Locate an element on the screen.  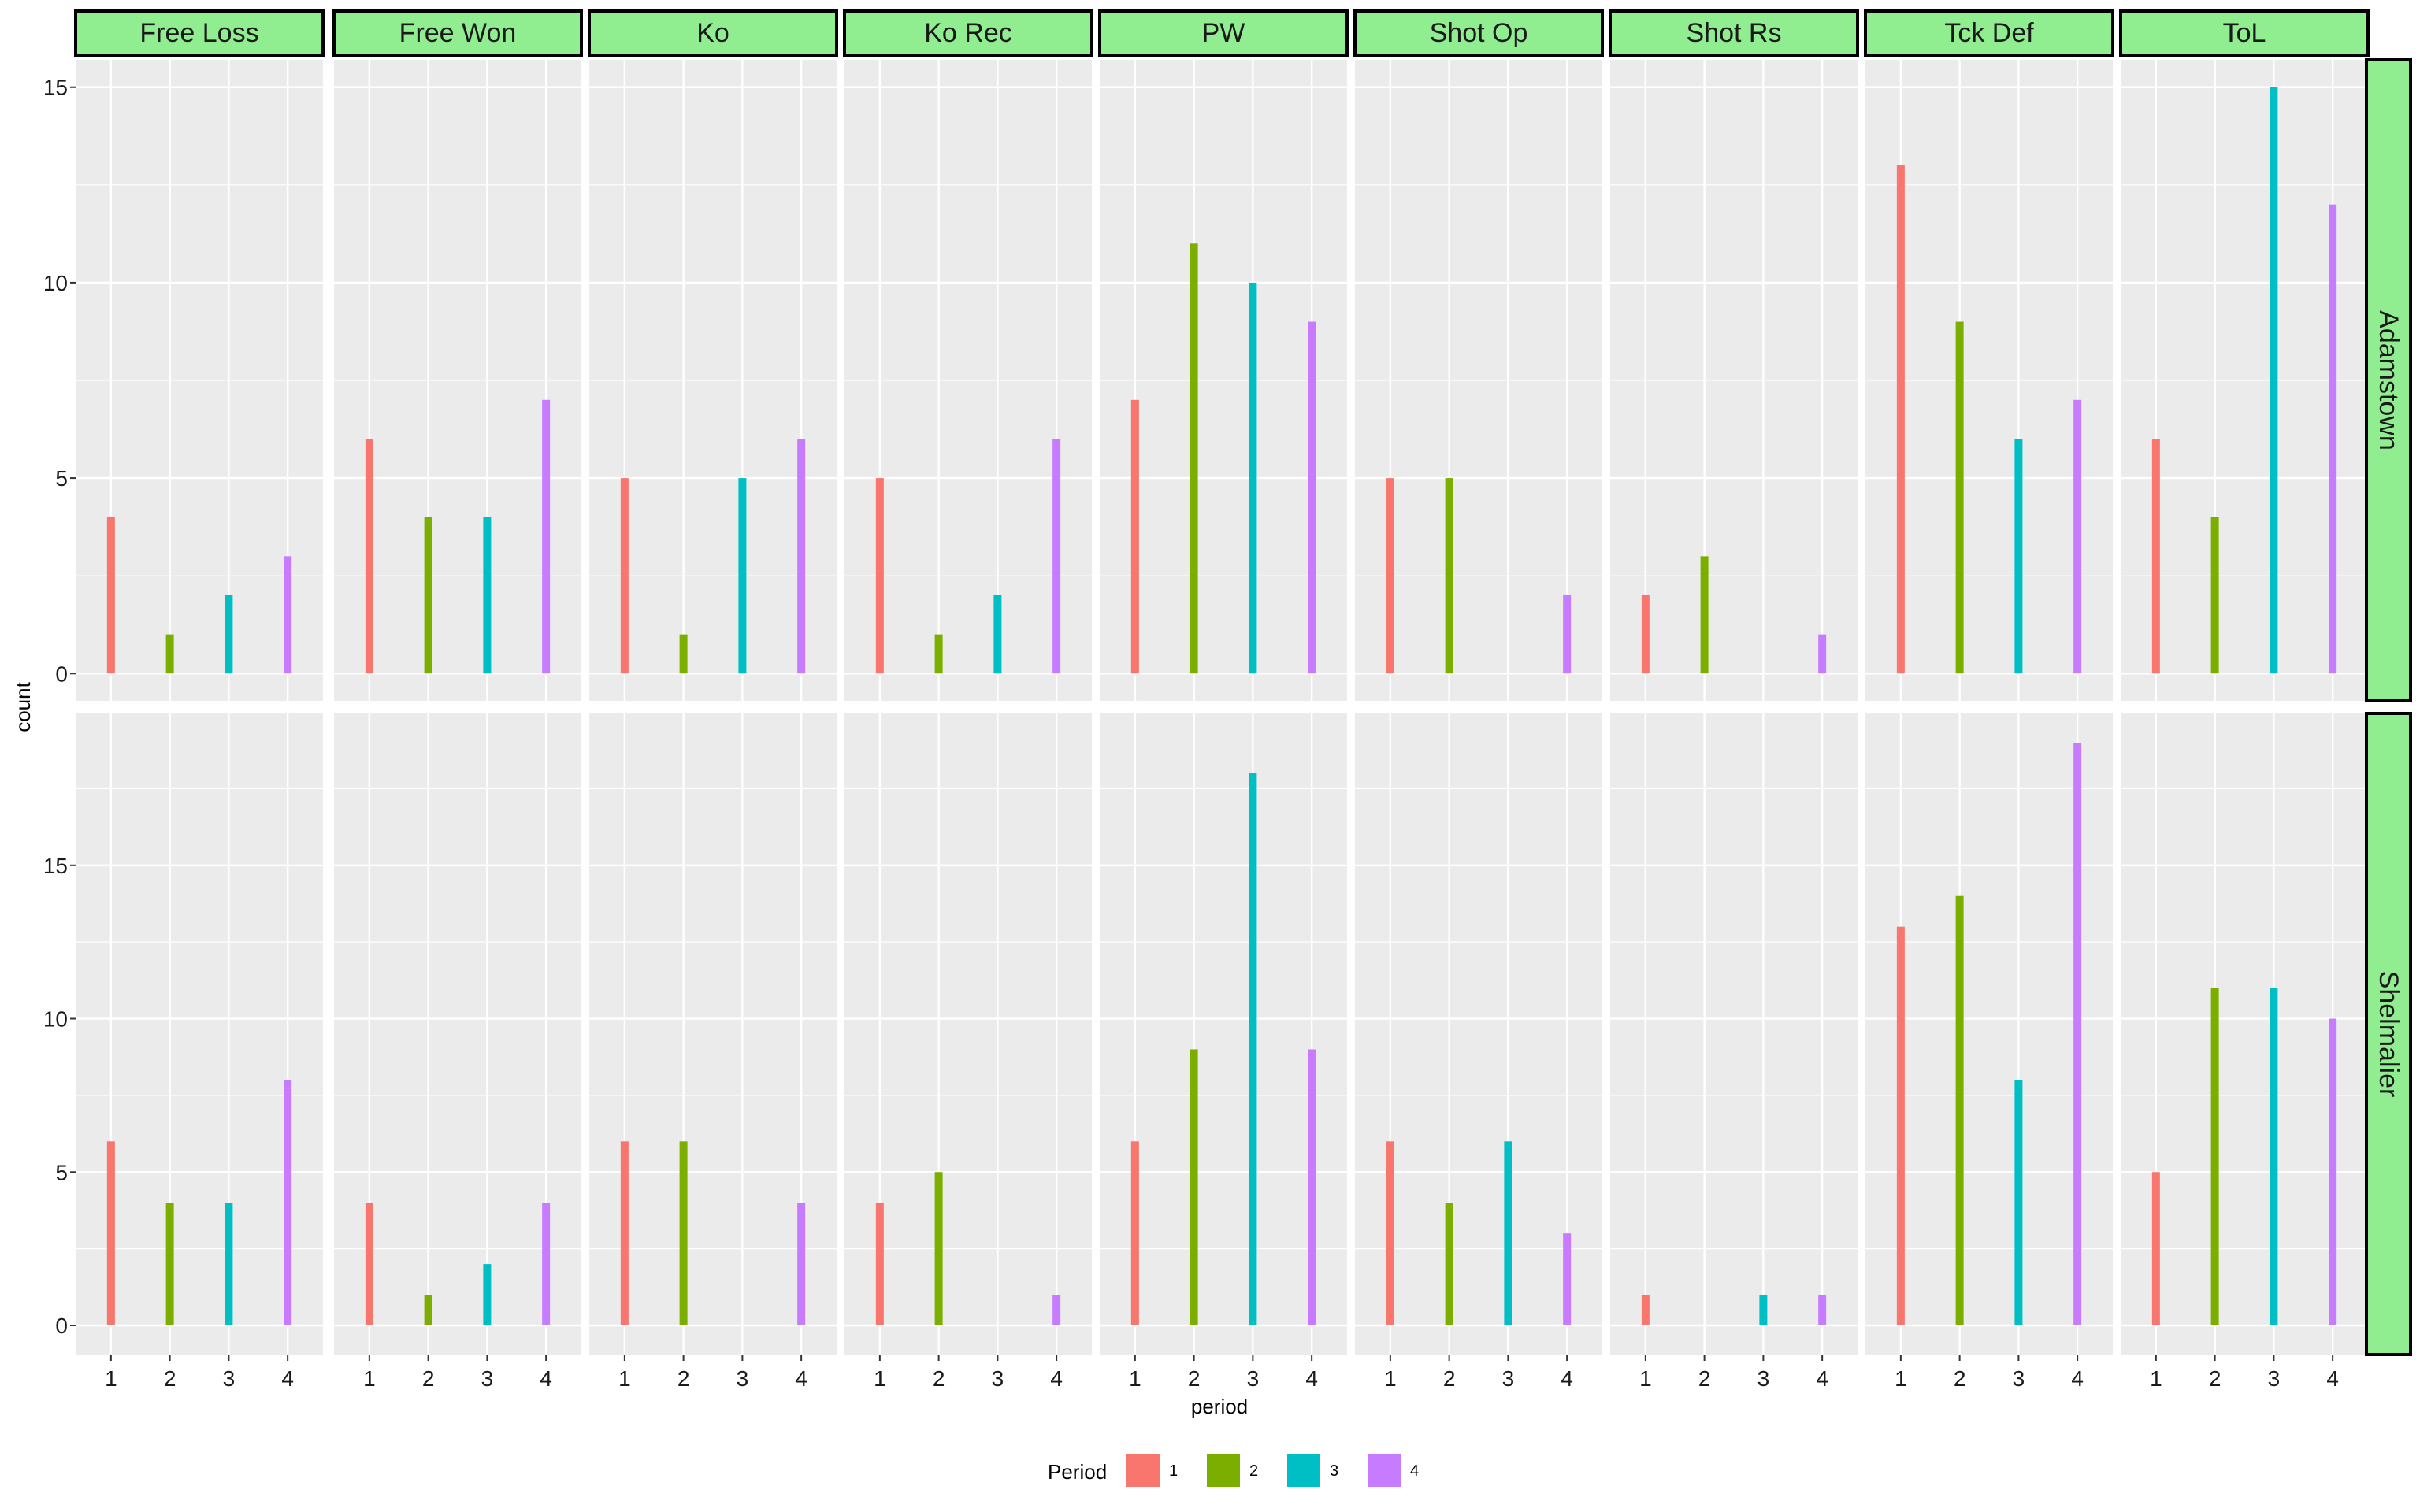
col-strip-label: Ko Rec is located at coordinates (968, 33).